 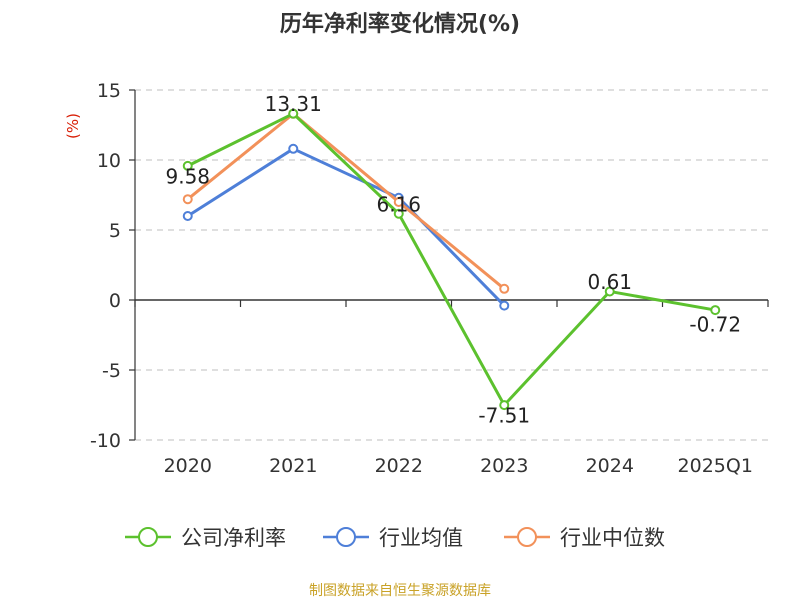 What do you see at coordinates (187, 176) in the screenshot?
I see `data-label: 9.58` at bounding box center [187, 176].